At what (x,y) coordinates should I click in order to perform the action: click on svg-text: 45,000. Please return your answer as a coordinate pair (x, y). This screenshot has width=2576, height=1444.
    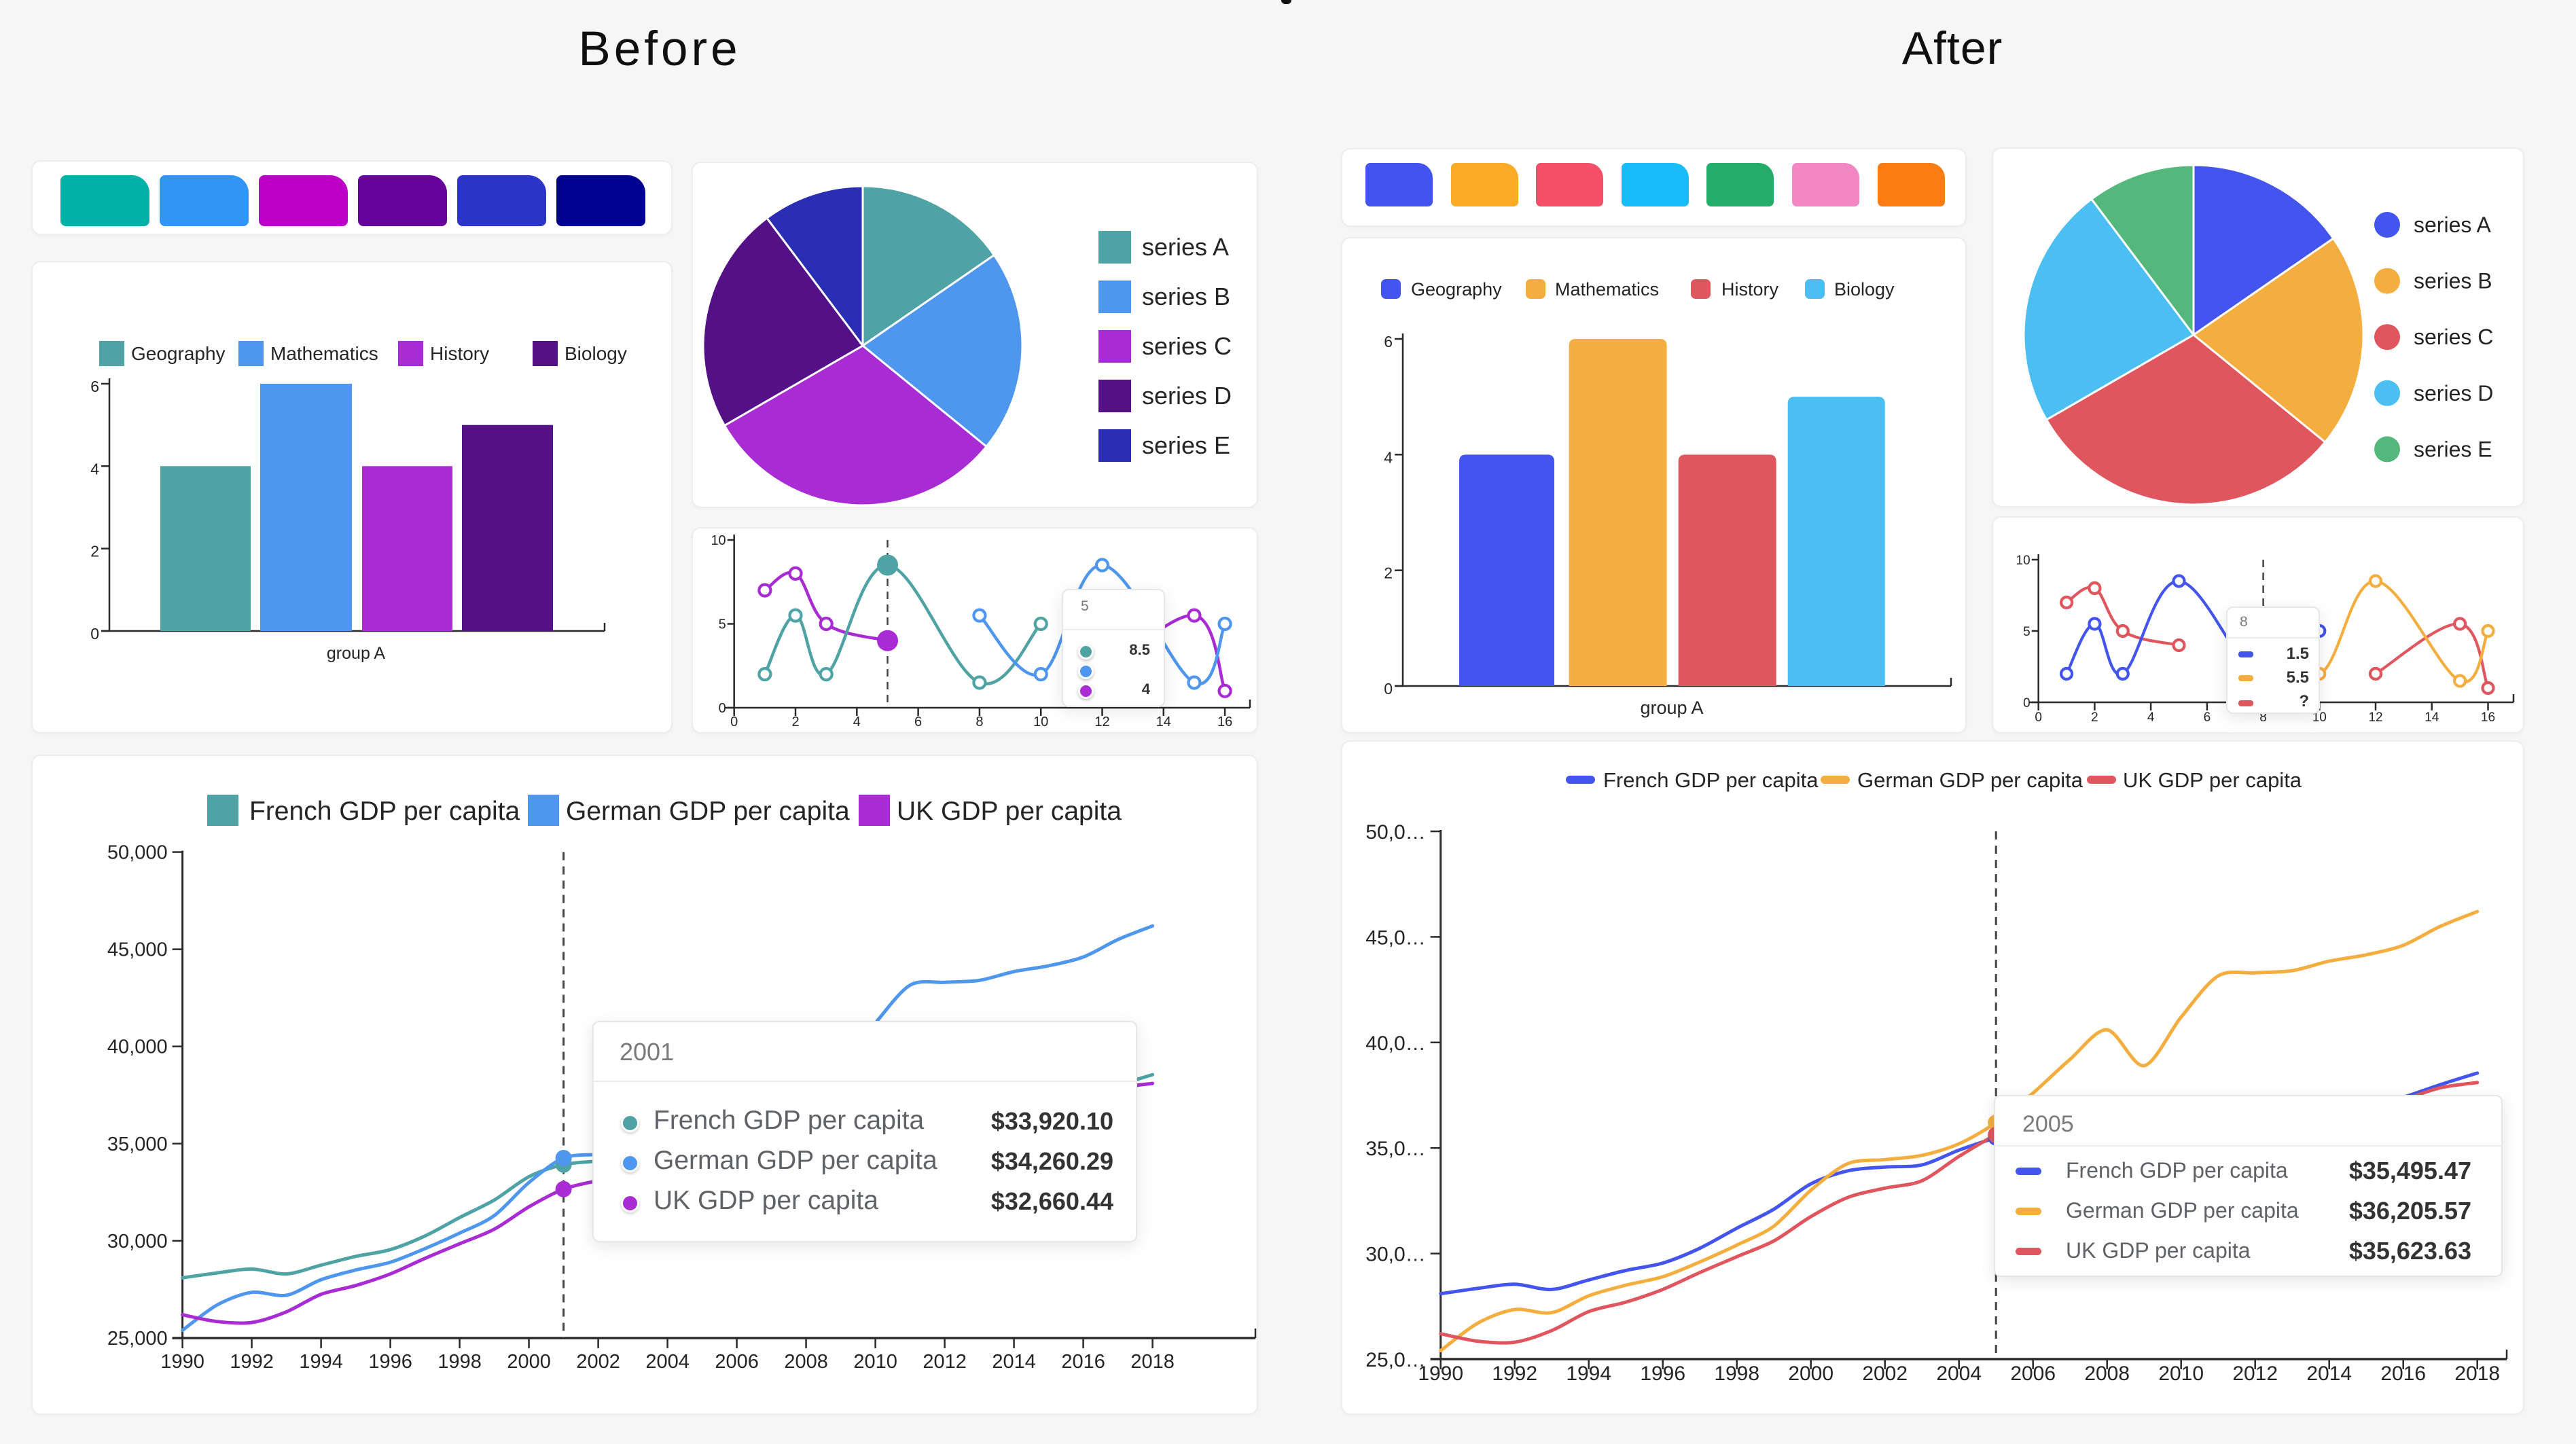
    Looking at the image, I should click on (137, 950).